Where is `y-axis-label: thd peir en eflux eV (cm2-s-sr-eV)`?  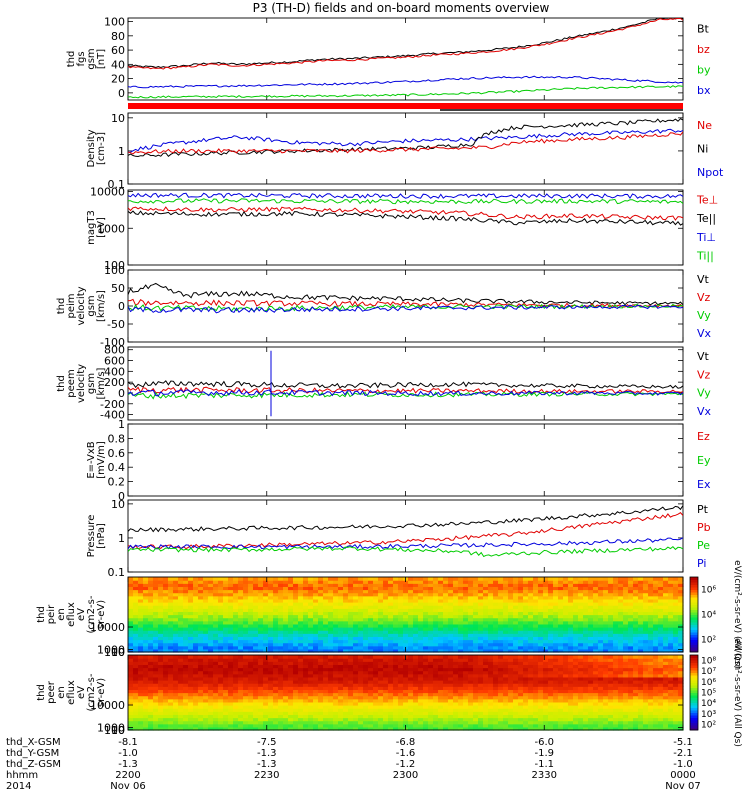 y-axis-label: thd peir en eflux eV (cm2-s-sr-eV) is located at coordinates (71, 614).